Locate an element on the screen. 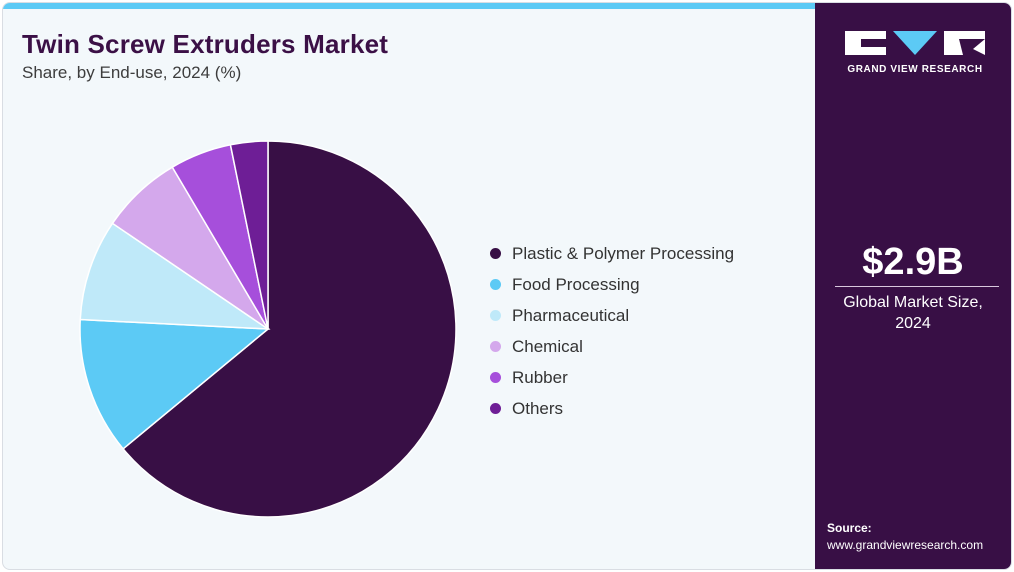 Image resolution: width=1014 pixels, height=572 pixels. pie-slice-others is located at coordinates (249, 235).